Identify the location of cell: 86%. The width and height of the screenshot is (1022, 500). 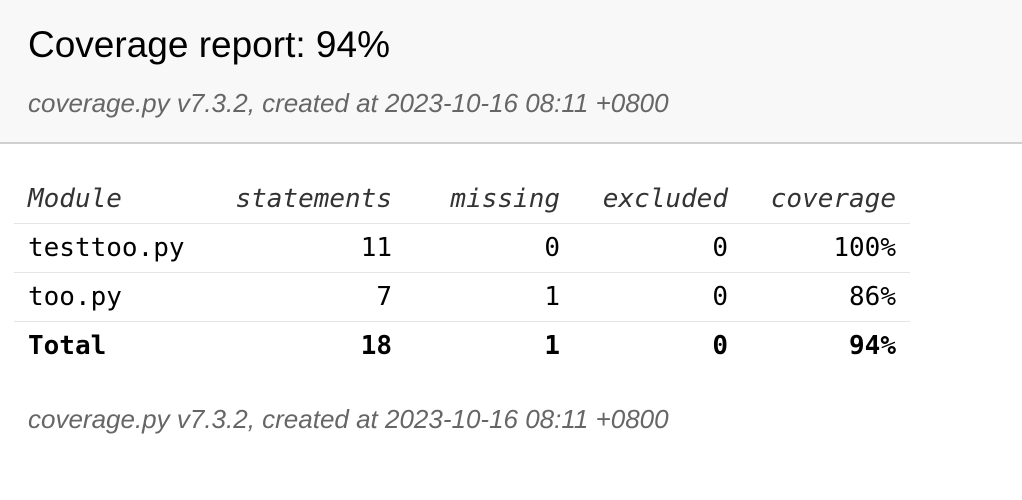
(872, 297).